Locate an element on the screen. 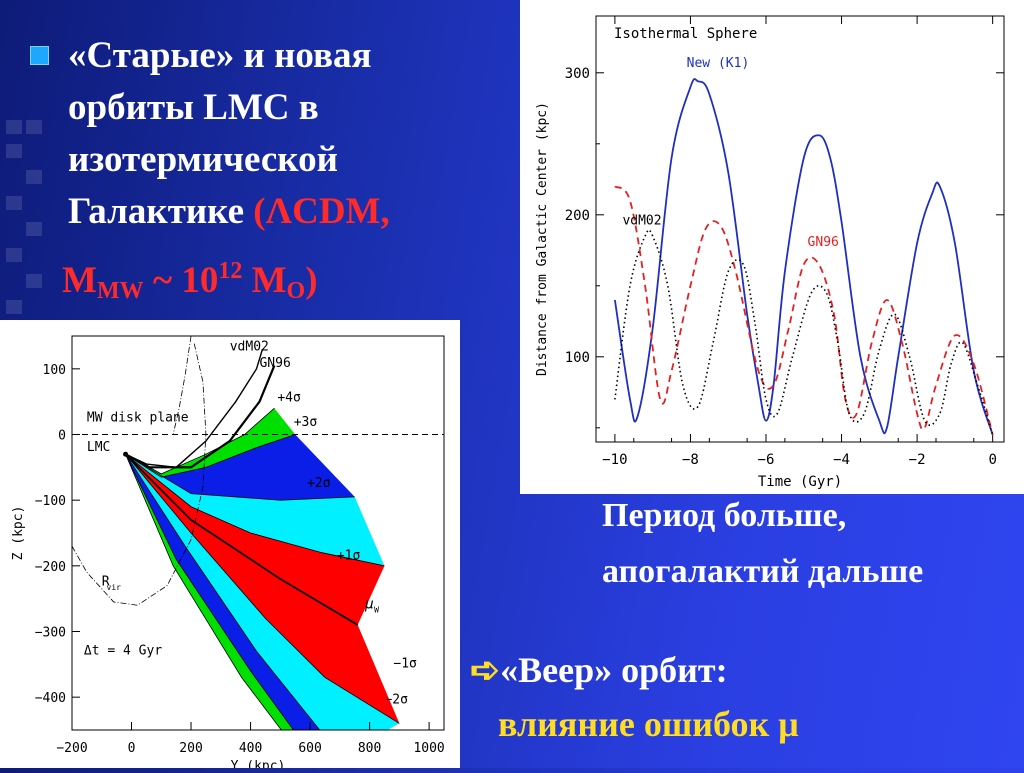 The height and width of the screenshot is (773, 1024). y-tick-label: −400 is located at coordinates (50, 698).